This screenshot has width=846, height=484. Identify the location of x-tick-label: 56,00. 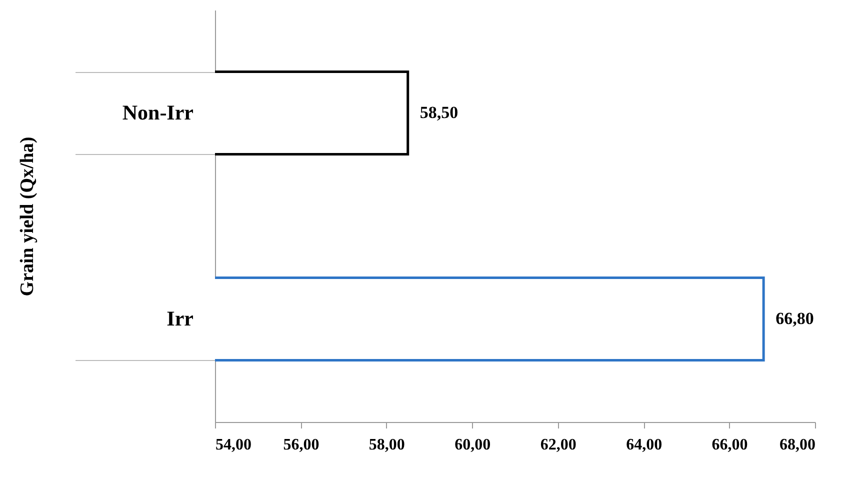
(301, 445).